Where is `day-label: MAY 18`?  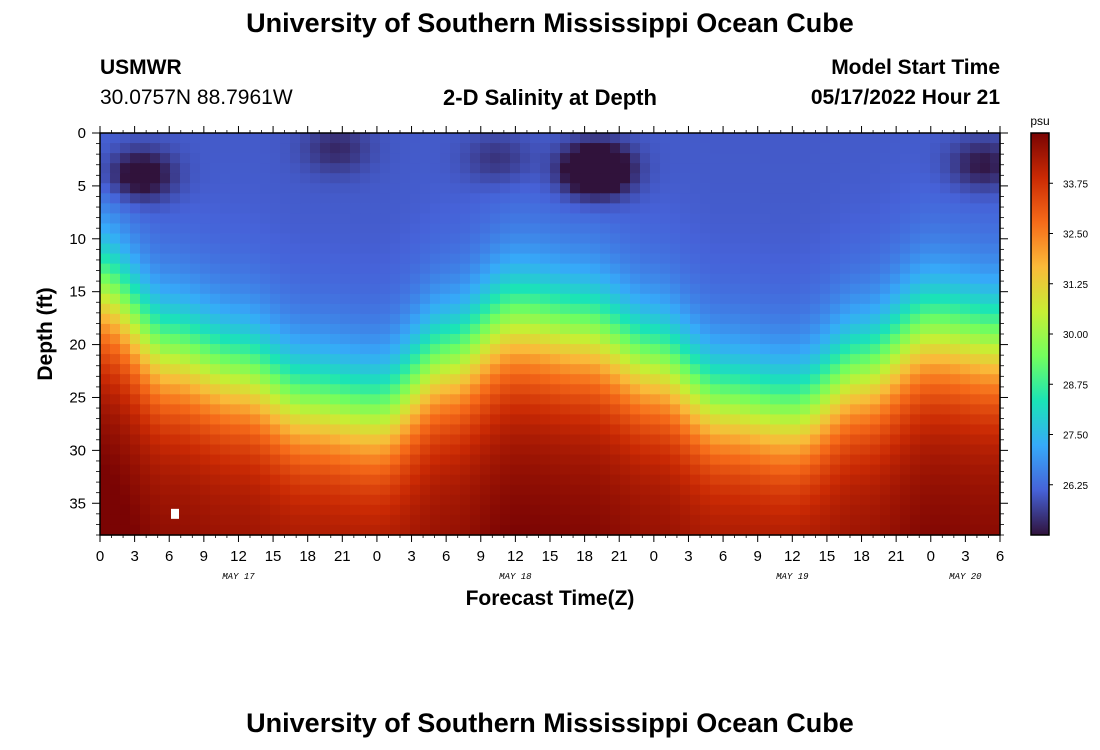 day-label: MAY 18 is located at coordinates (515, 577).